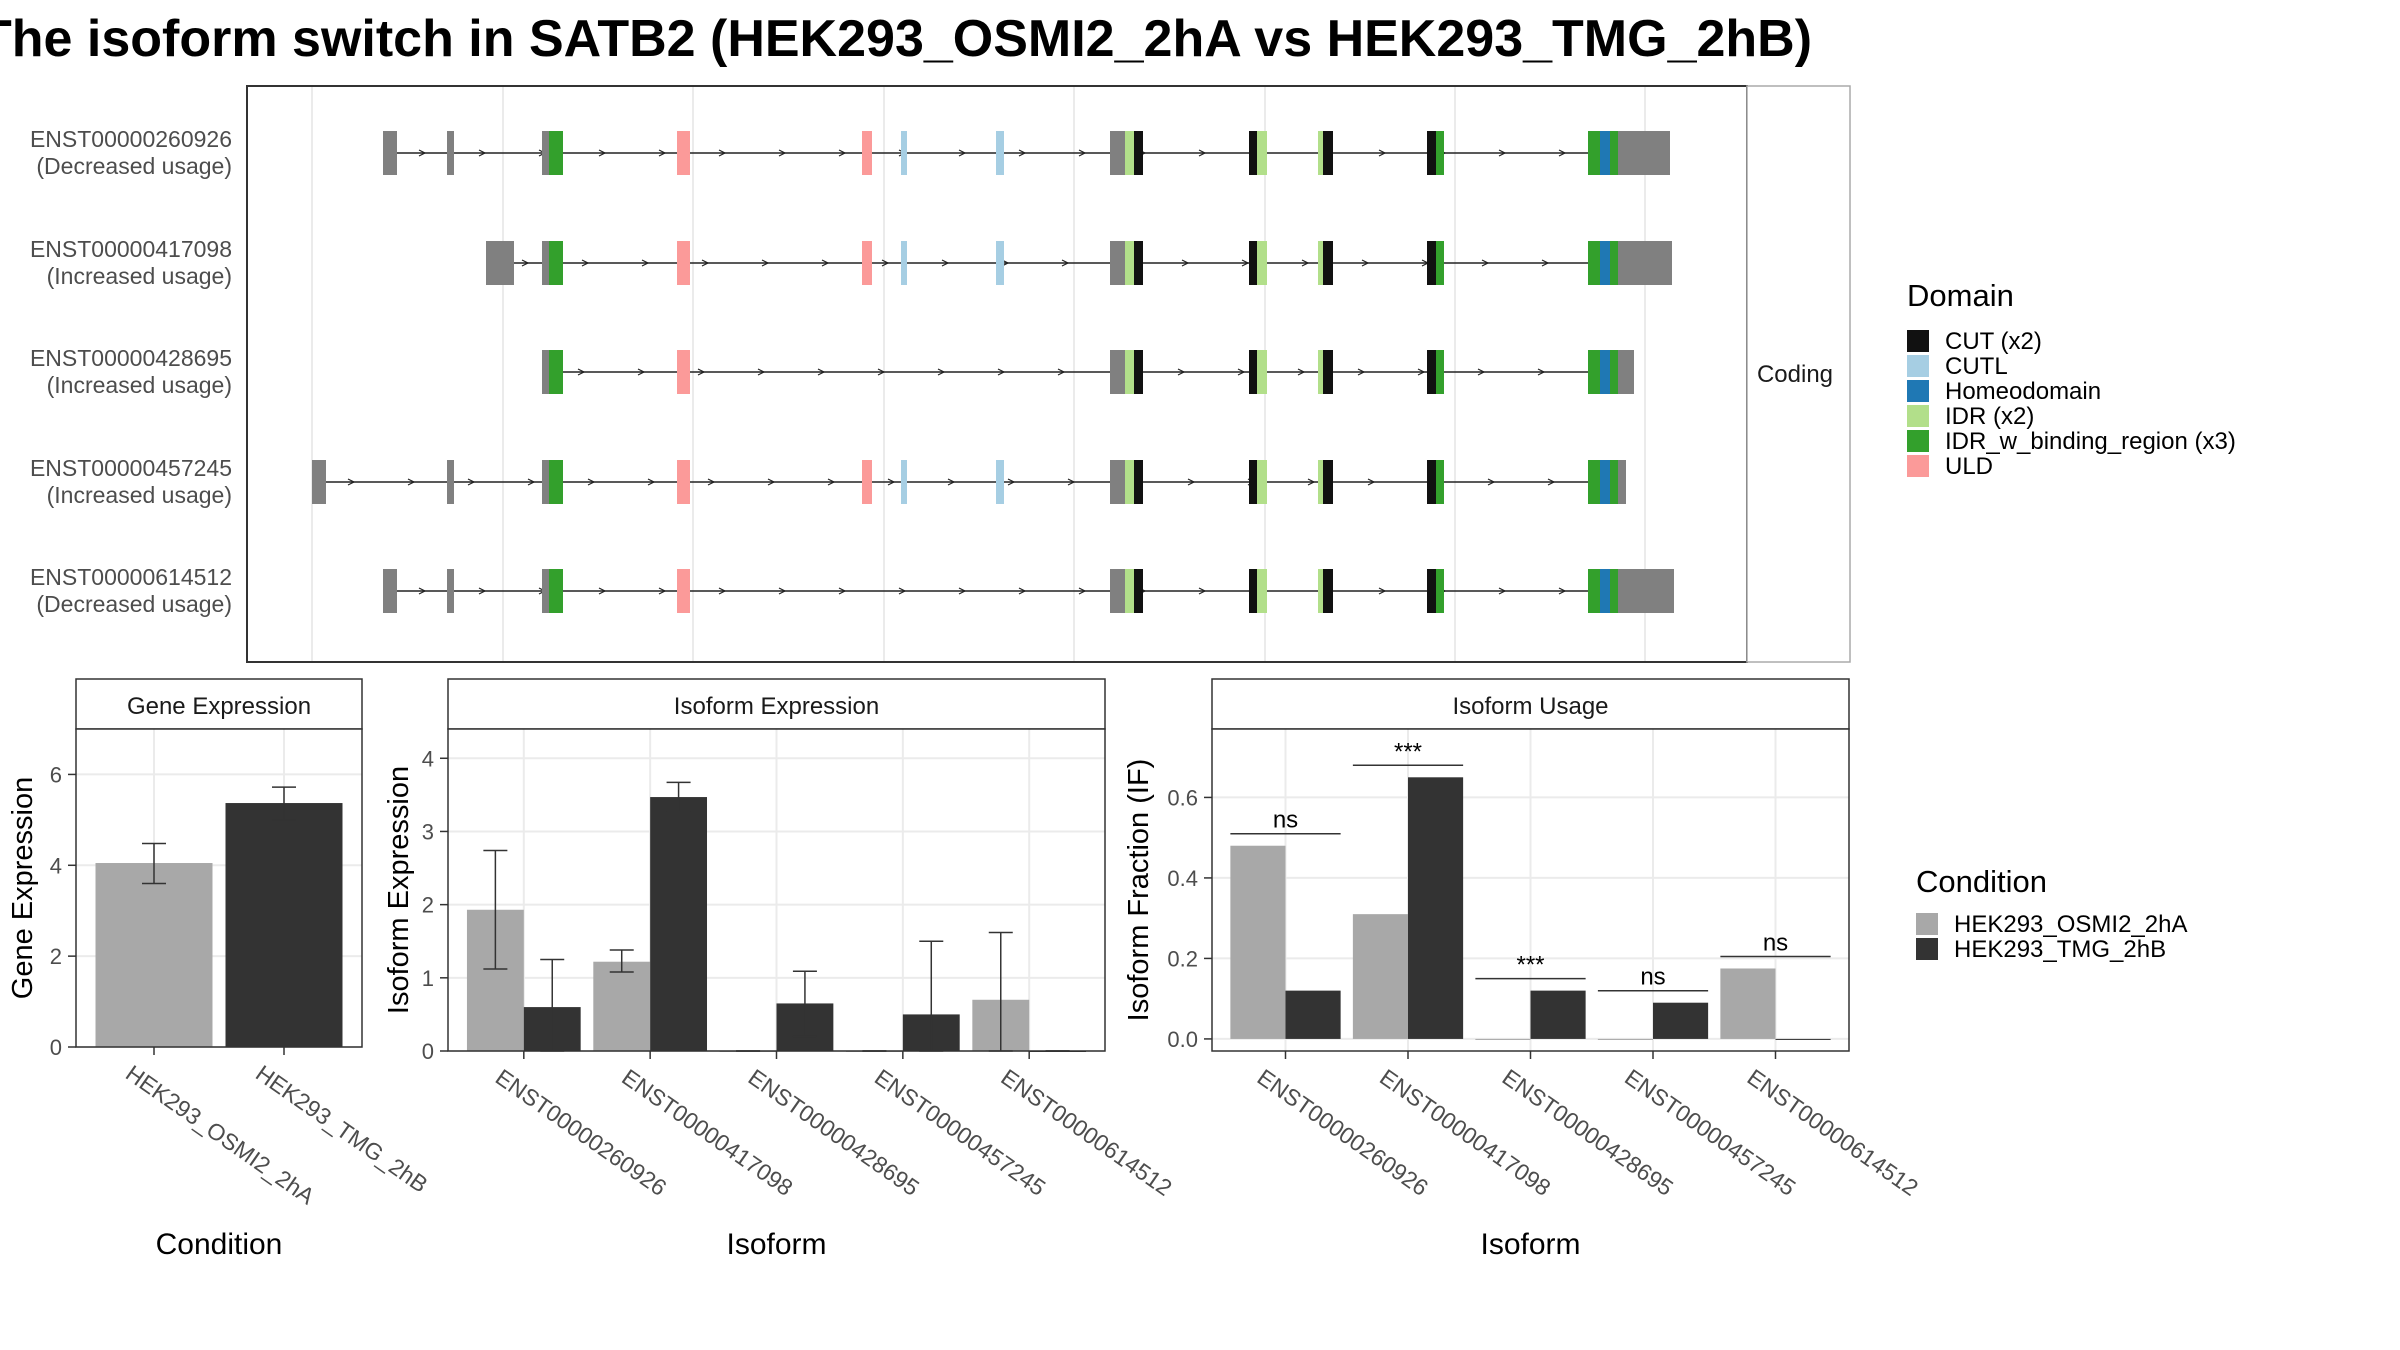 The width and height of the screenshot is (2400, 1350). I want to click on isoform-row: ENST00000457245(Increased usage), so click(828, 481).